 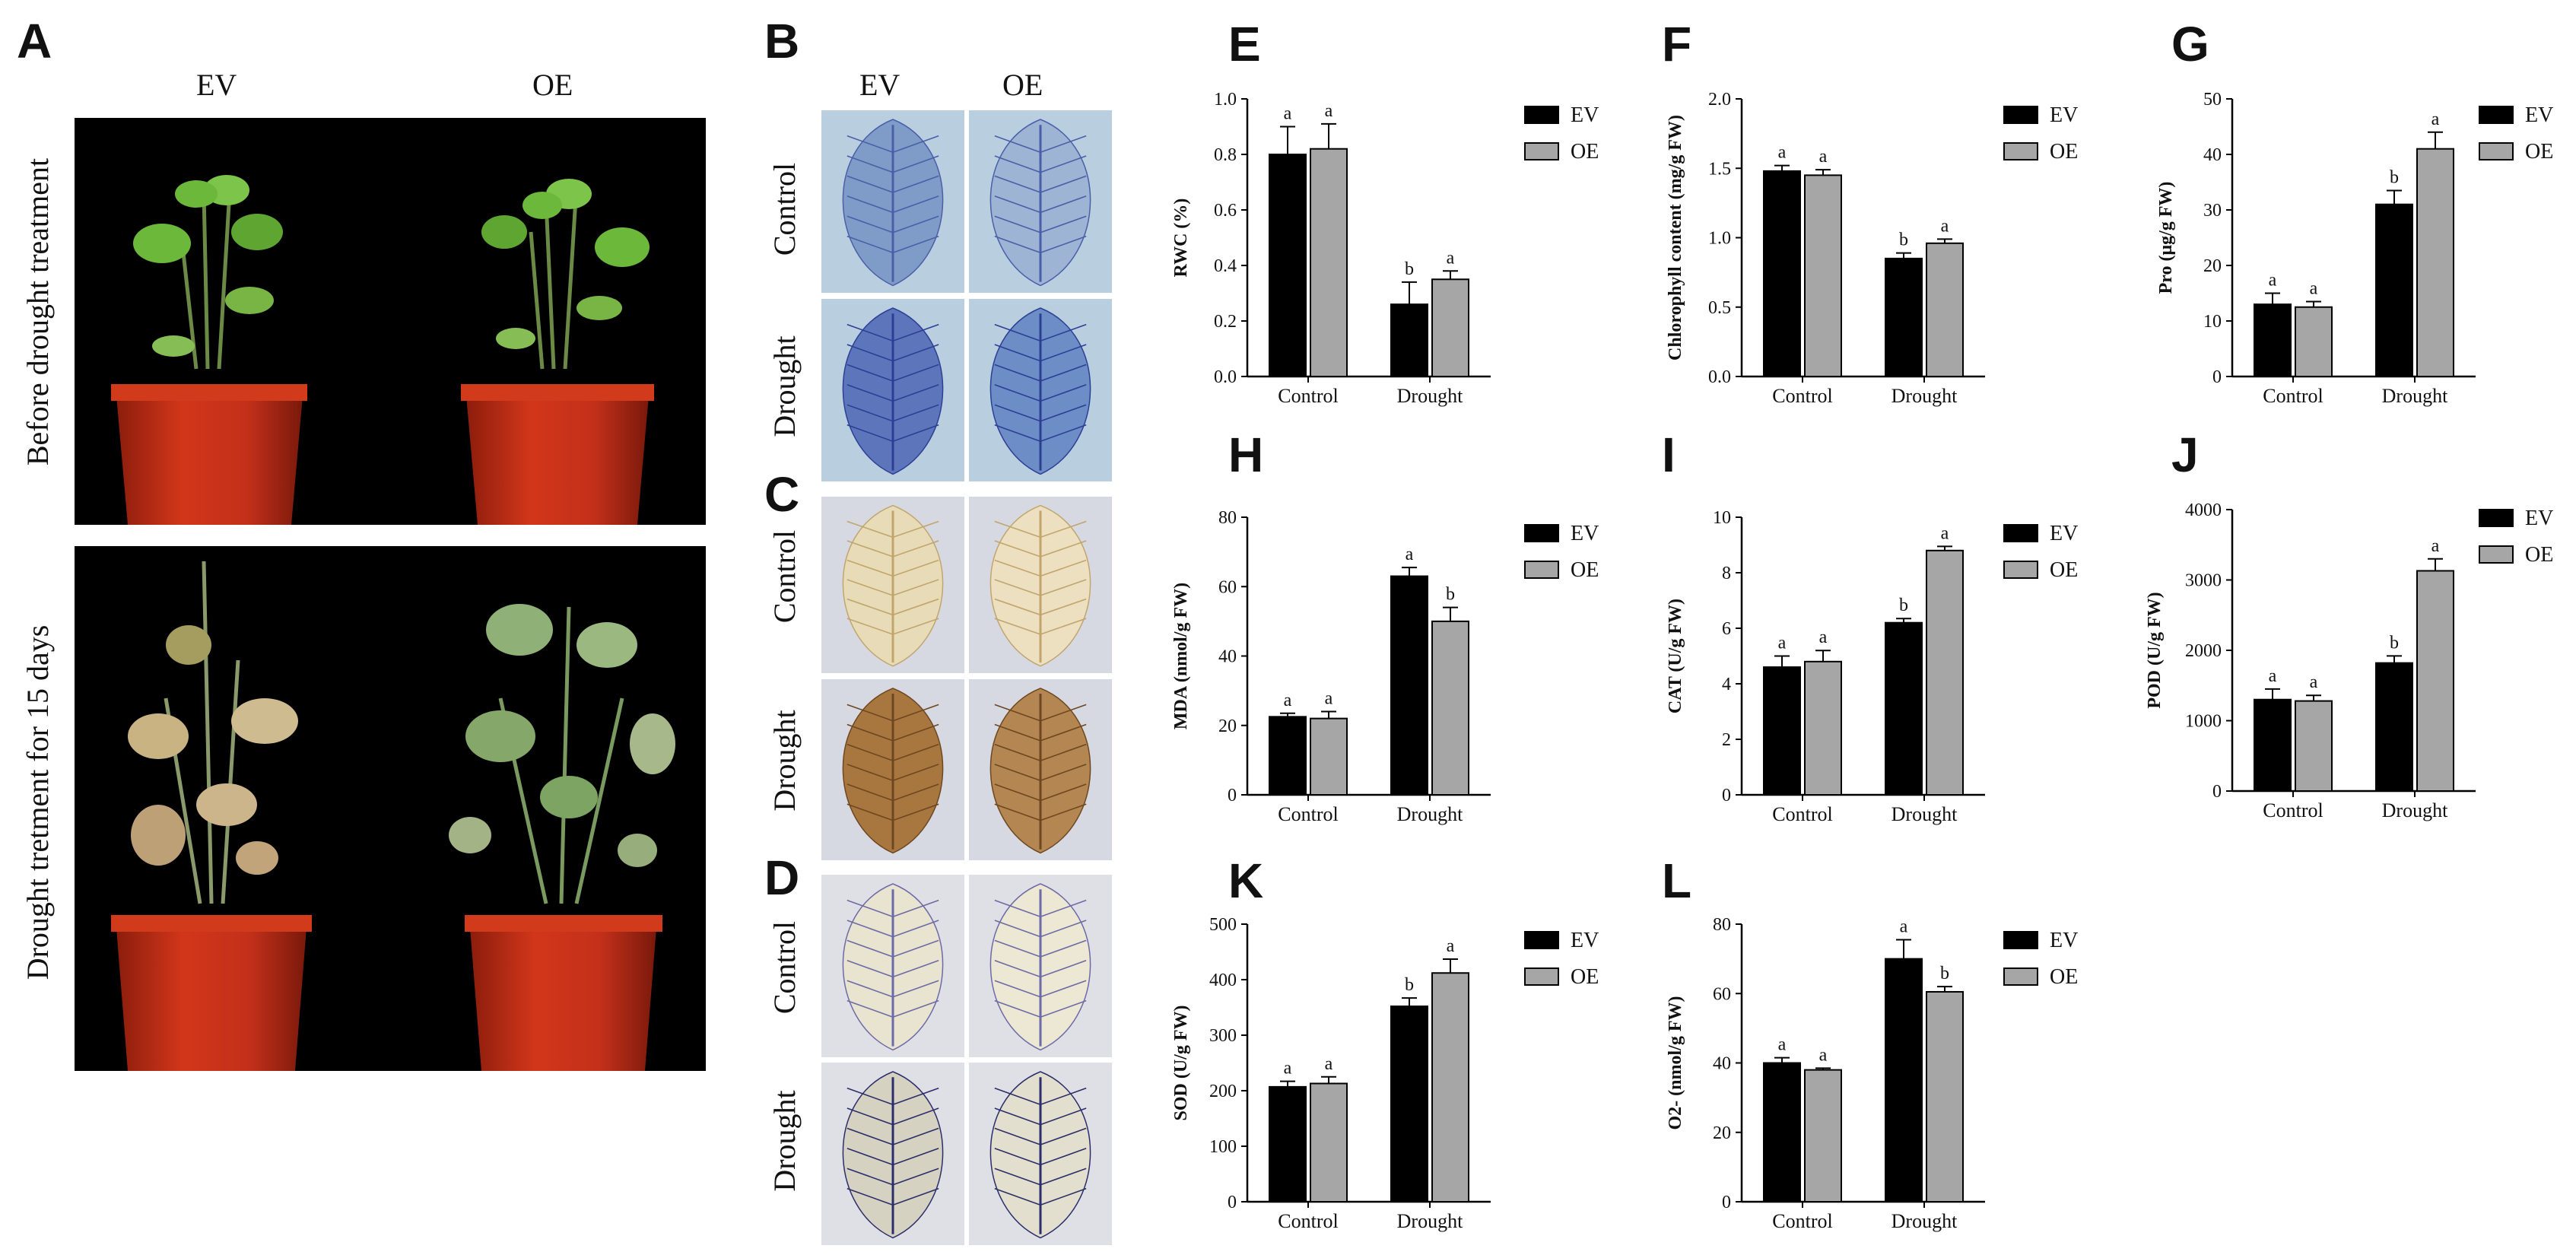 I want to click on y-tick-label: 8, so click(x=1726, y=573).